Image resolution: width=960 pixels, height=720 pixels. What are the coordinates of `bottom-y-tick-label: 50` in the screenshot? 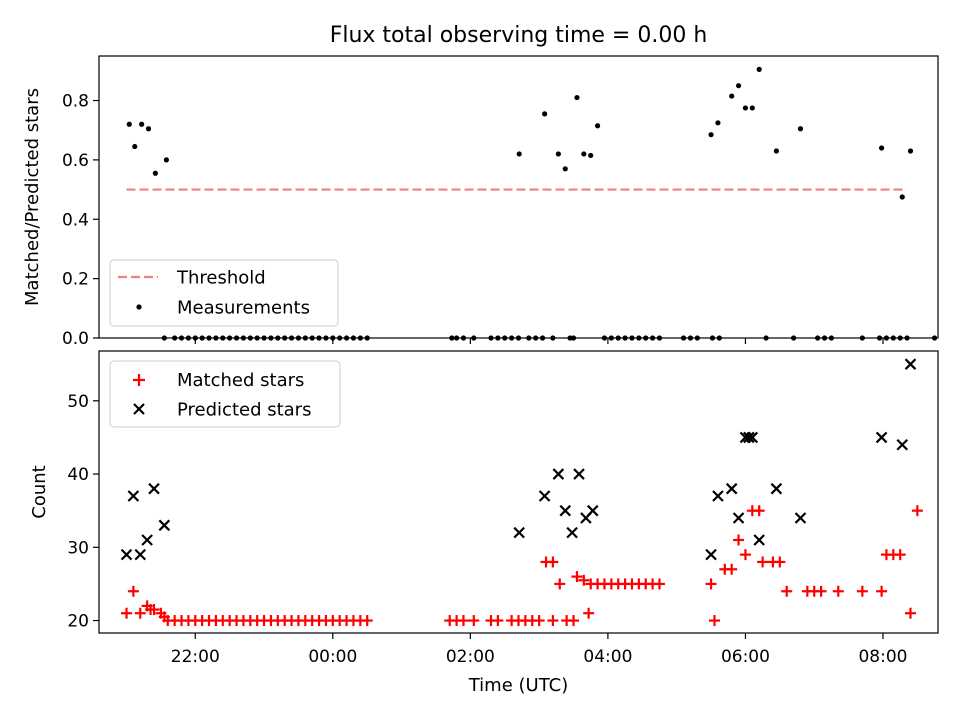 It's located at (78, 402).